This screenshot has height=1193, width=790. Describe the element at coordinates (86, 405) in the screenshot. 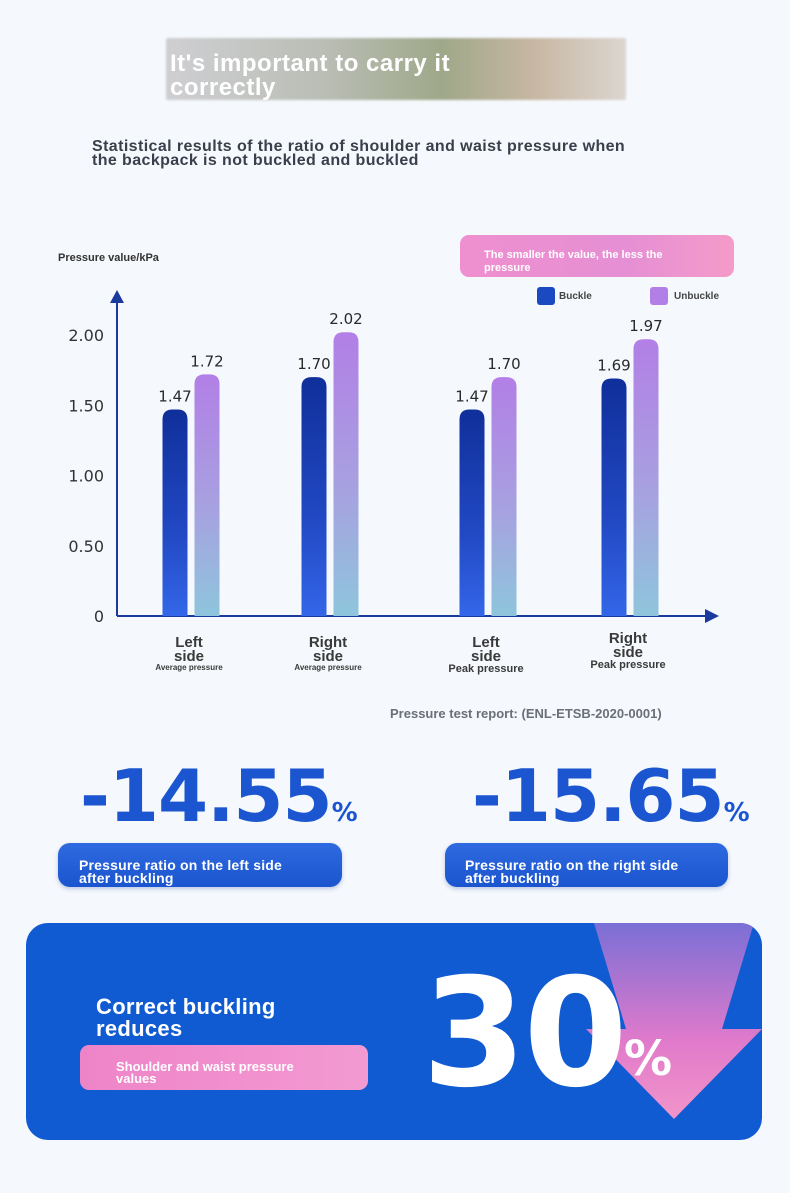

I see `y-tick-label: 1.50` at that location.